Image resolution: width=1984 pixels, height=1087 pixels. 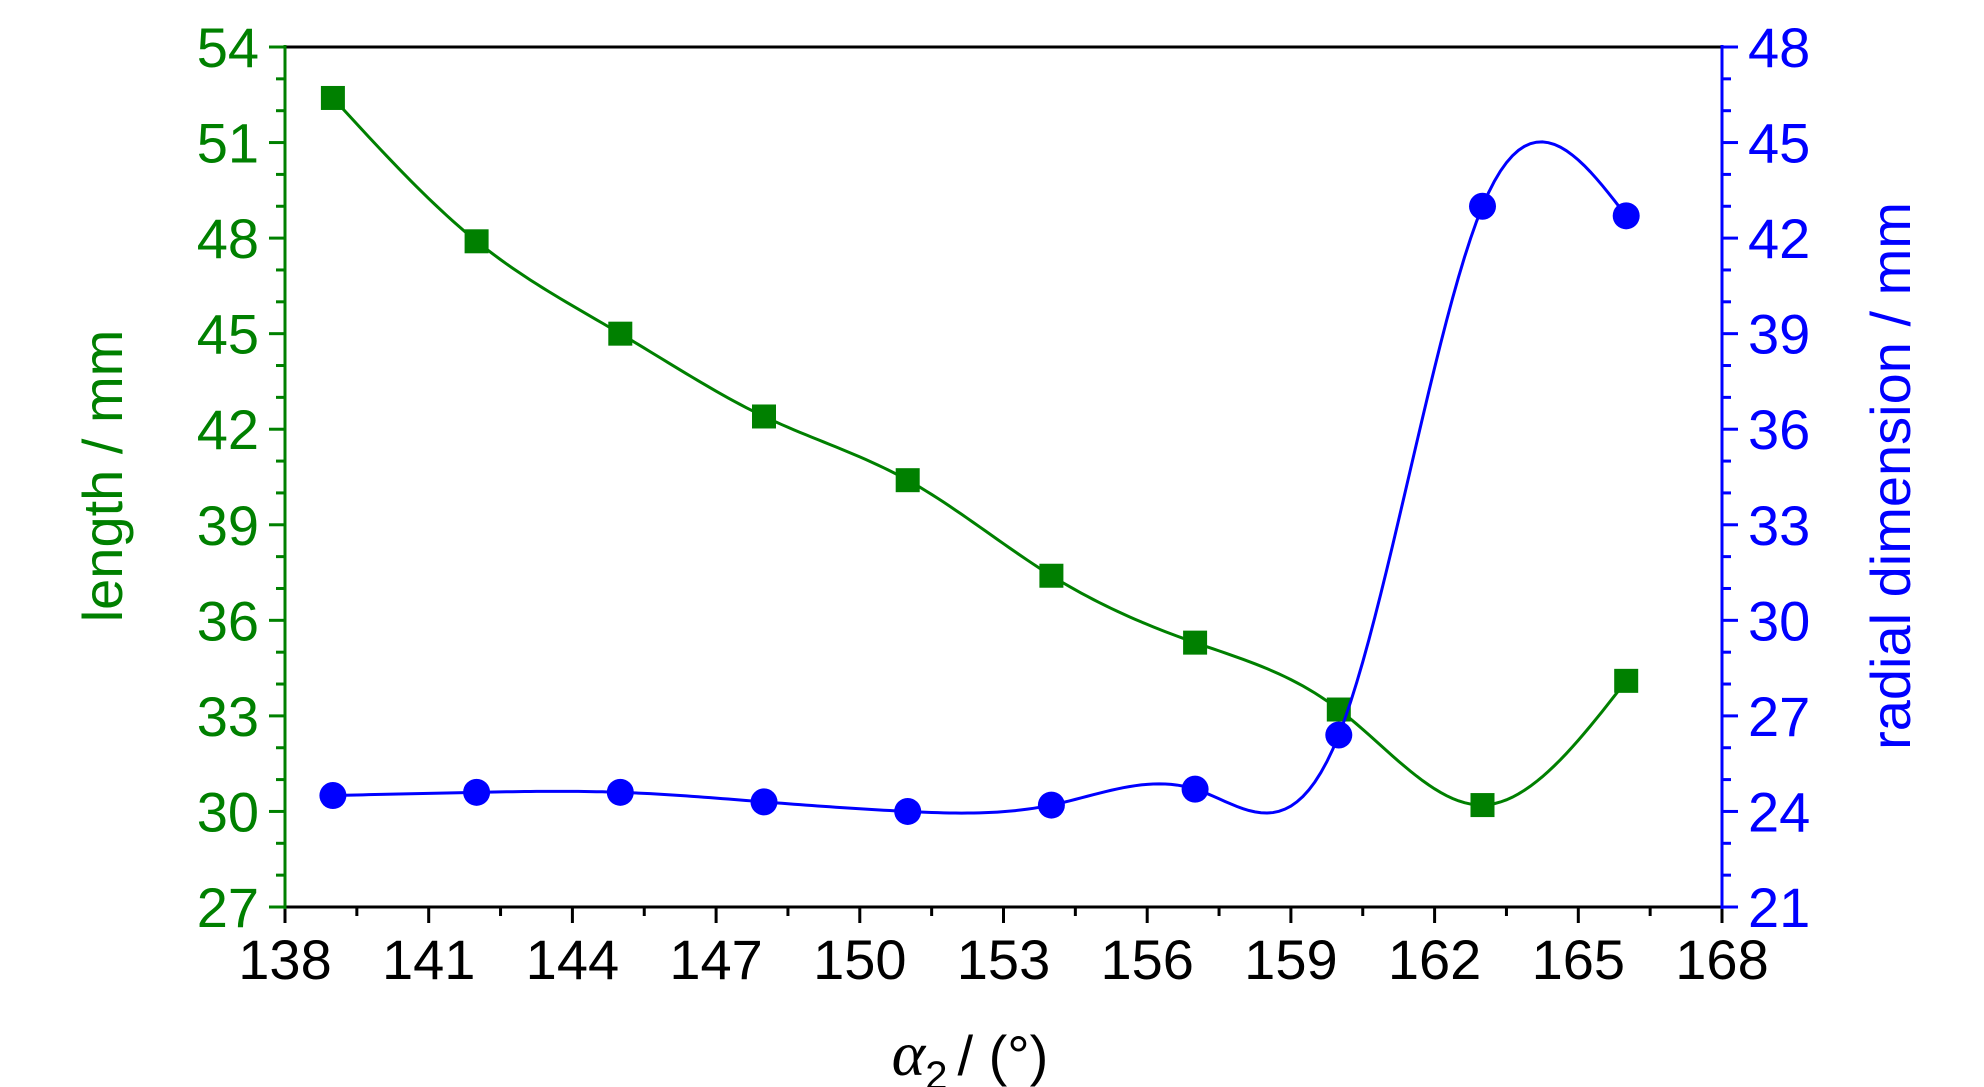 What do you see at coordinates (1890, 476) in the screenshot?
I see `y-axis-right-title: radial dimension / mm` at bounding box center [1890, 476].